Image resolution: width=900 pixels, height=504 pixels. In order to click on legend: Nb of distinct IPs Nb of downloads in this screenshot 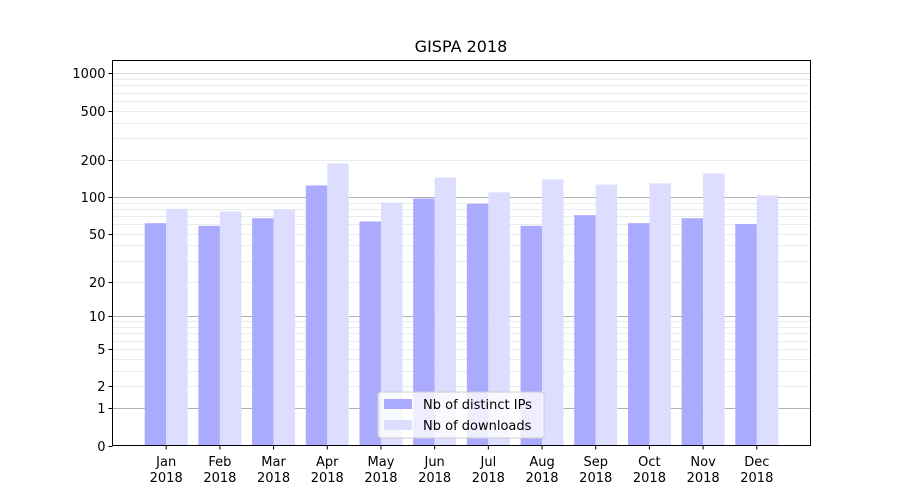, I will do `click(461, 415)`.